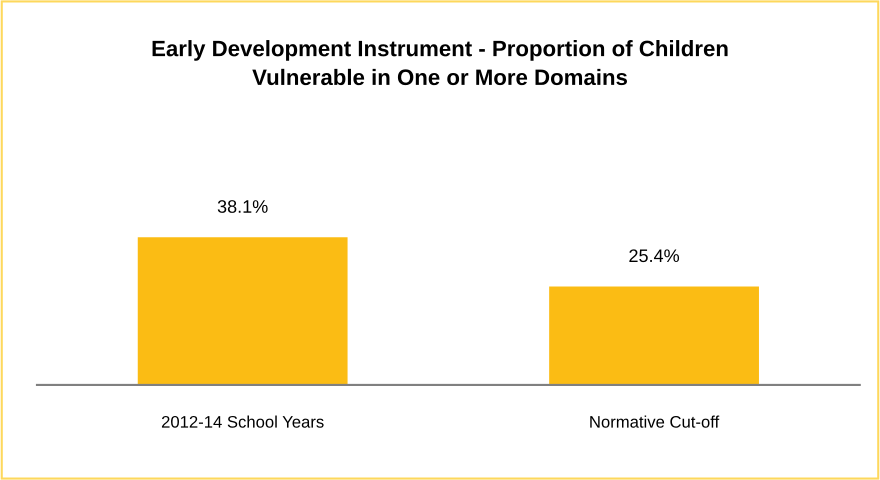 Image resolution: width=880 pixels, height=480 pixels. What do you see at coordinates (655, 422) in the screenshot?
I see `x-tick-label: Normative Cut-off` at bounding box center [655, 422].